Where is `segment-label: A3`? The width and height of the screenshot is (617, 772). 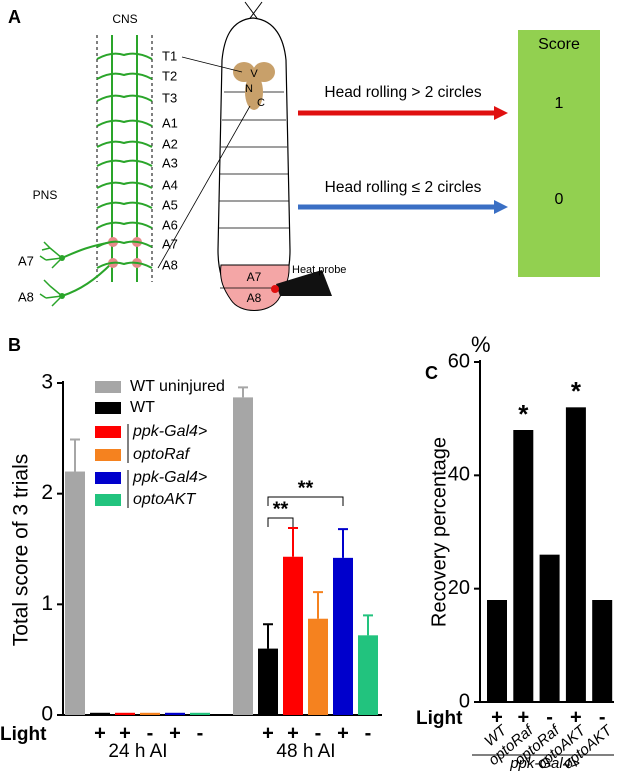 segment-label: A3 is located at coordinates (170, 162).